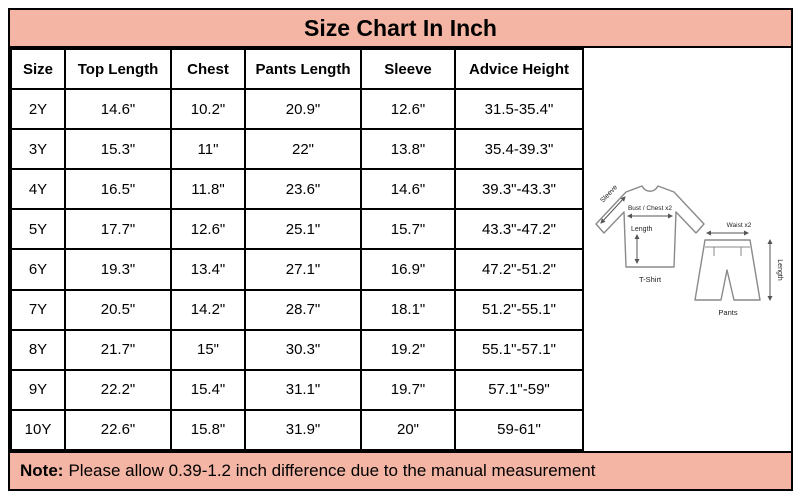  I want to click on table-row: 10Y 22.6" 15.8" 31.9" 20" 59-61", so click(297, 430).